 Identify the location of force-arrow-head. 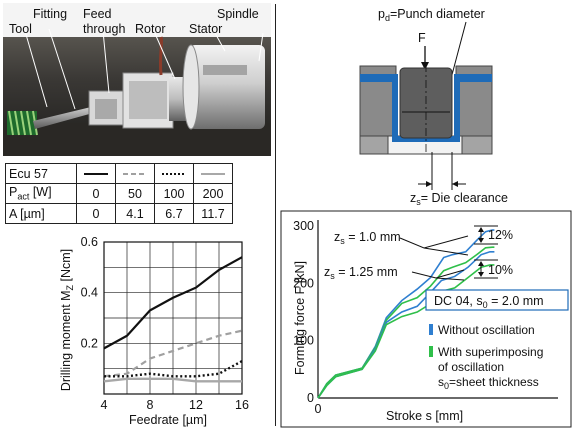
(425, 66).